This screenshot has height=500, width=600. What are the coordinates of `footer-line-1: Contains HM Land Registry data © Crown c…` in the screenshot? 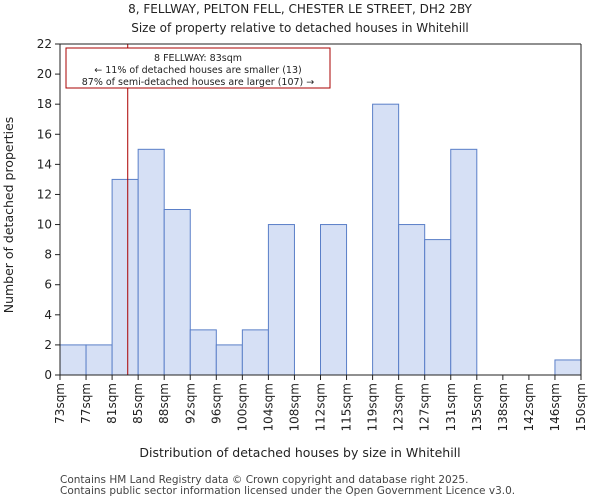 It's located at (264, 480).